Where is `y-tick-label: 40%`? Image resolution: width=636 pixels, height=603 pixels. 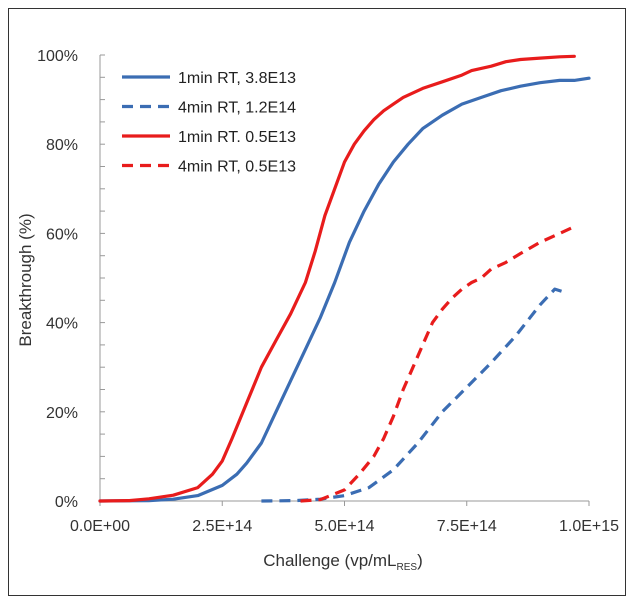 y-tick-label: 40% is located at coordinates (62, 324).